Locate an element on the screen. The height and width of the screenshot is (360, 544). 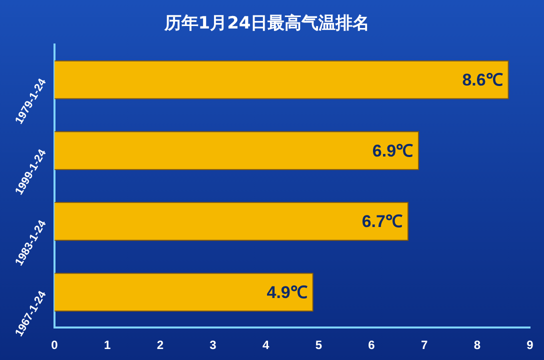
data-label: 6.9℃ is located at coordinates (393, 150).